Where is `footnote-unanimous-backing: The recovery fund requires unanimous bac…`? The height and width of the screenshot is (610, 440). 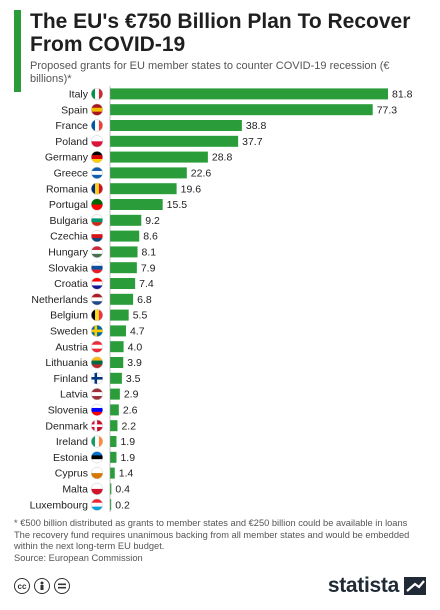
footnote-unanimous-backing: The recovery fund requires unanimous bac… is located at coordinates (212, 540).